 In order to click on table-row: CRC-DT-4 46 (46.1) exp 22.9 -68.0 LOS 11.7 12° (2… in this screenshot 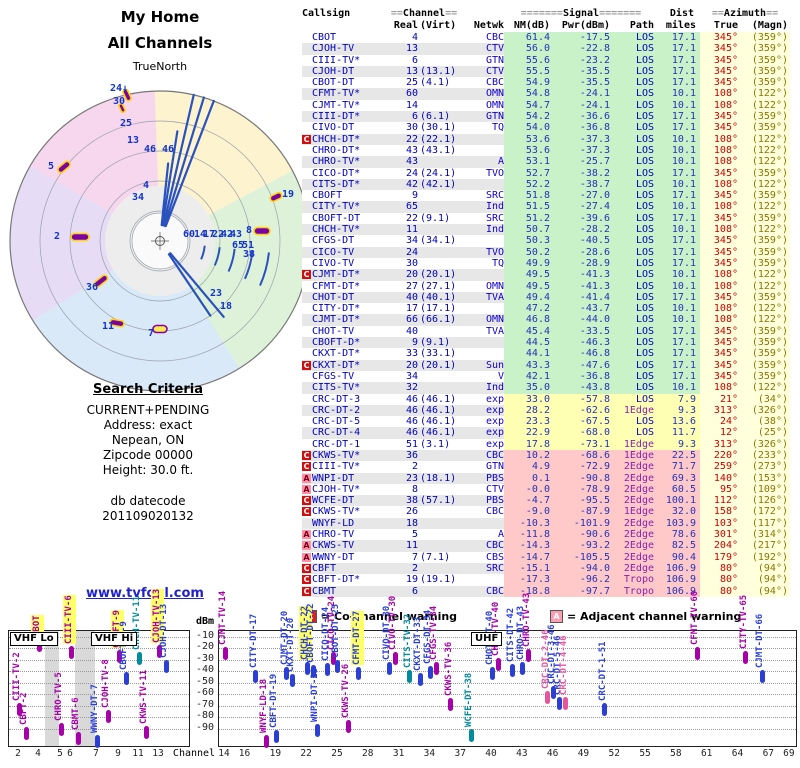, I will do `click(546, 433)`.